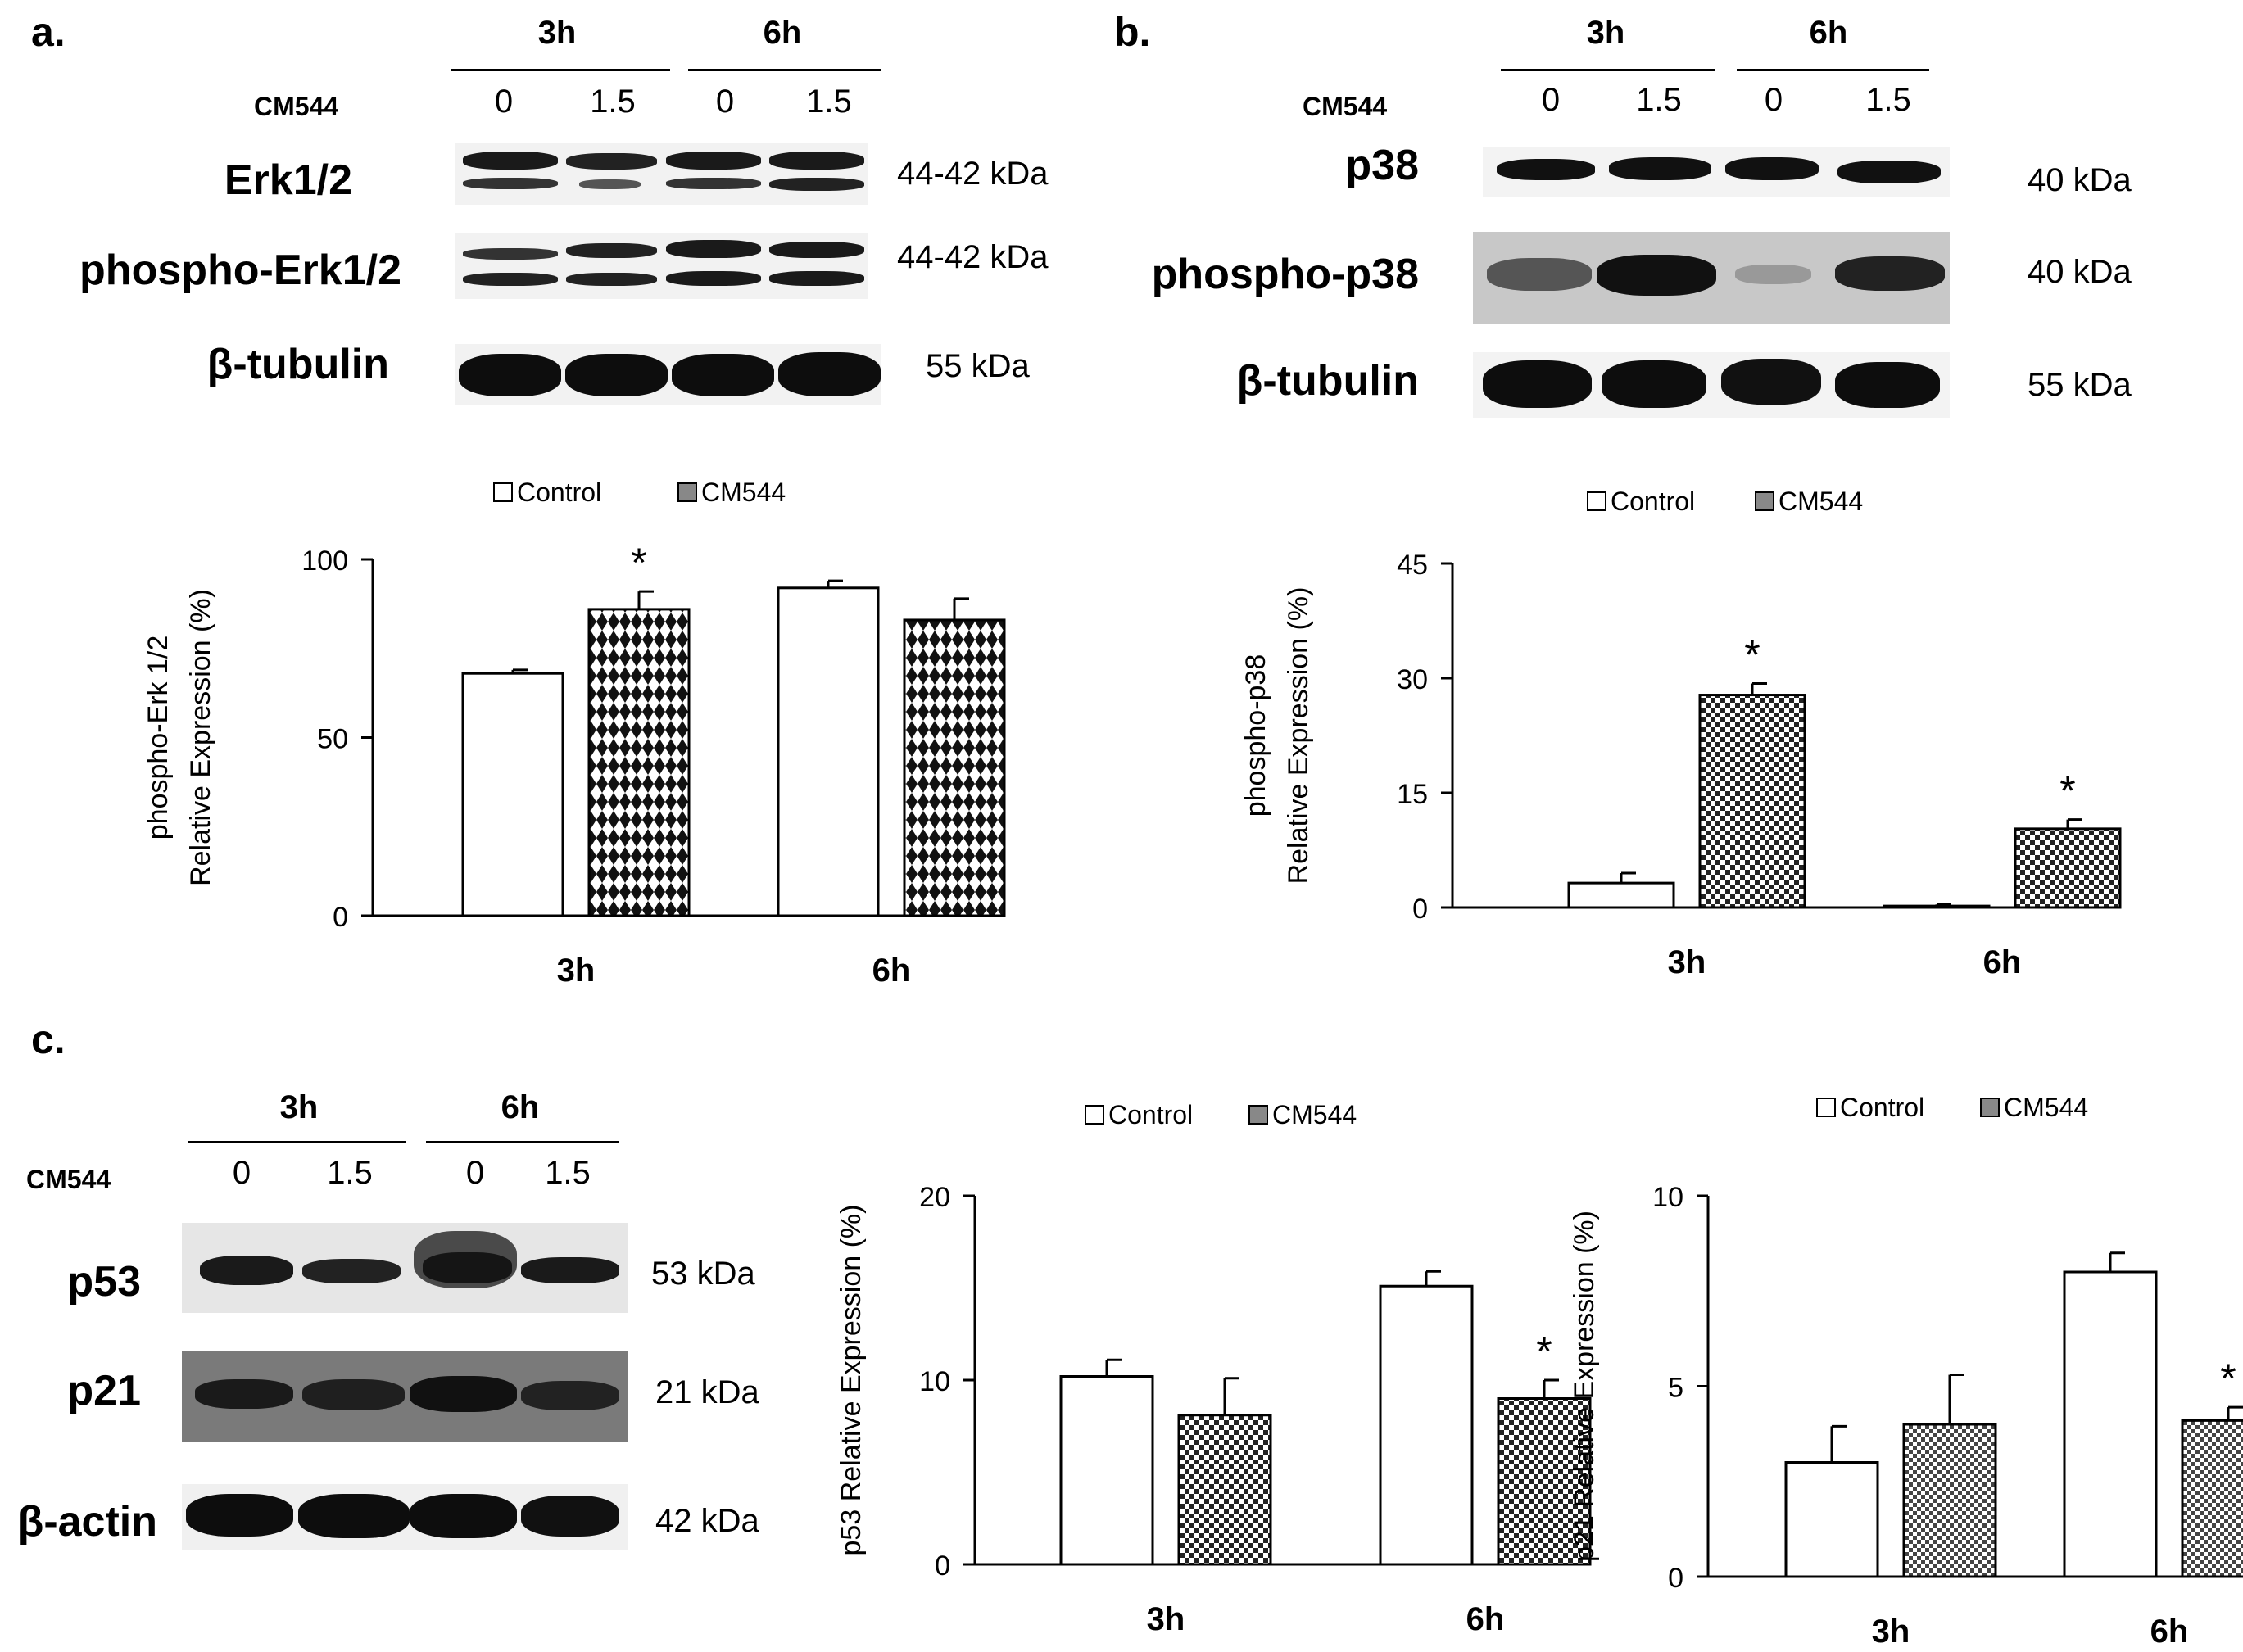 Image resolution: width=2243 pixels, height=1652 pixels. Describe the element at coordinates (1584, 1386) in the screenshot. I see `p21-ylabel-0: p21 Relative Expression (%)` at that location.